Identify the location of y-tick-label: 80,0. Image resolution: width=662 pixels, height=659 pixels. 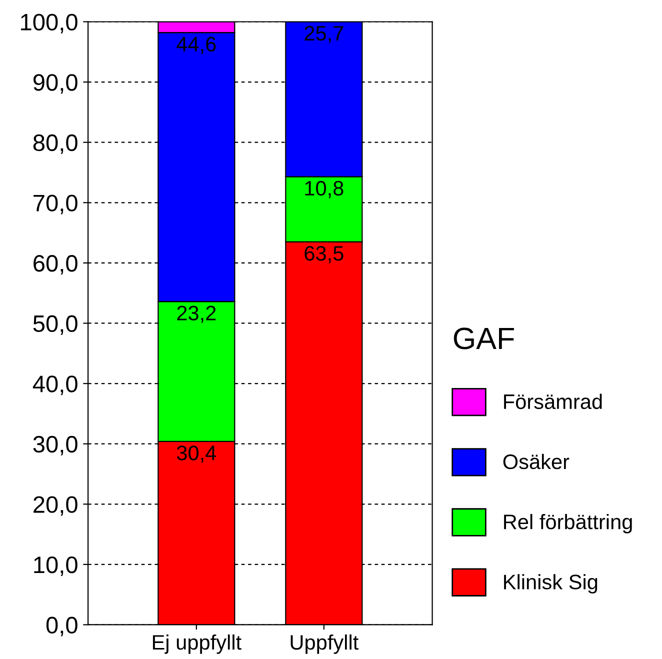
(55, 144).